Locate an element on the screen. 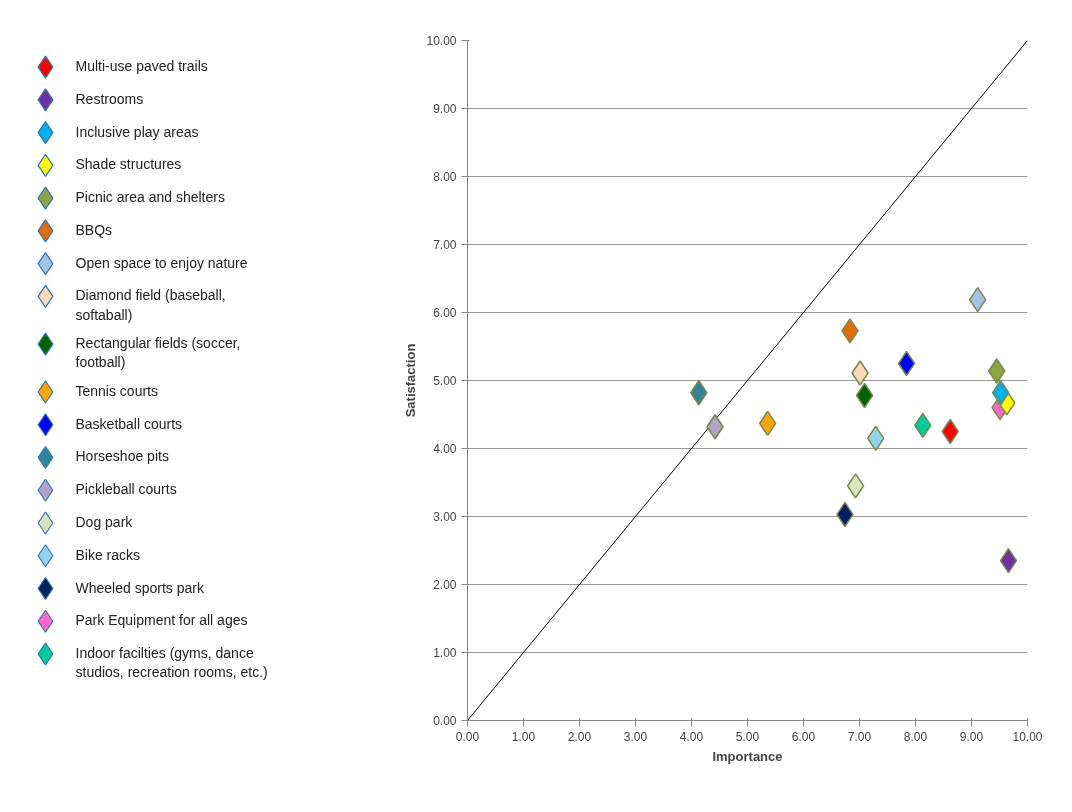 The width and height of the screenshot is (1072, 812). legend-label: Basketball courts is located at coordinates (129, 423).